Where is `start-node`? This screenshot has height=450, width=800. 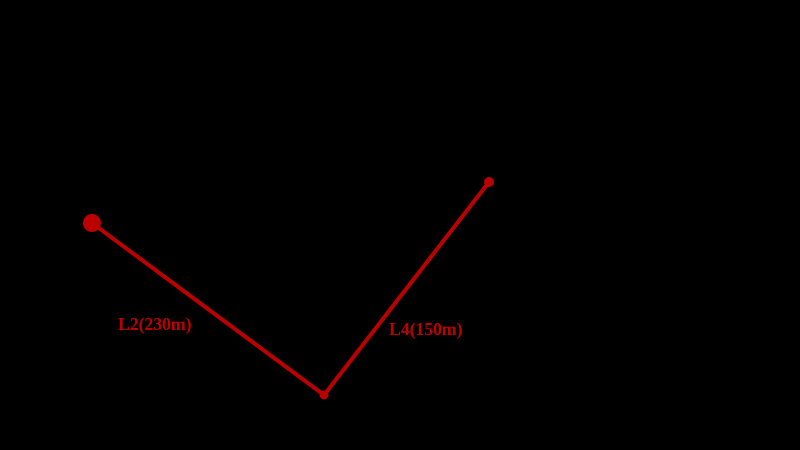 start-node is located at coordinates (92, 223).